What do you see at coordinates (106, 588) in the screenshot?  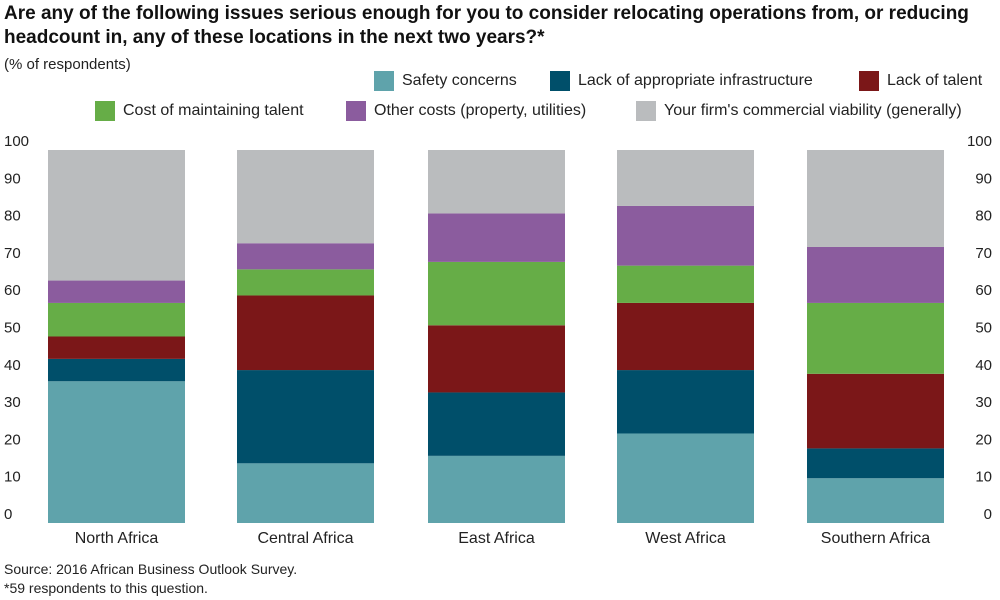 I see `respondents-note: *59 respondents to this question.` at bounding box center [106, 588].